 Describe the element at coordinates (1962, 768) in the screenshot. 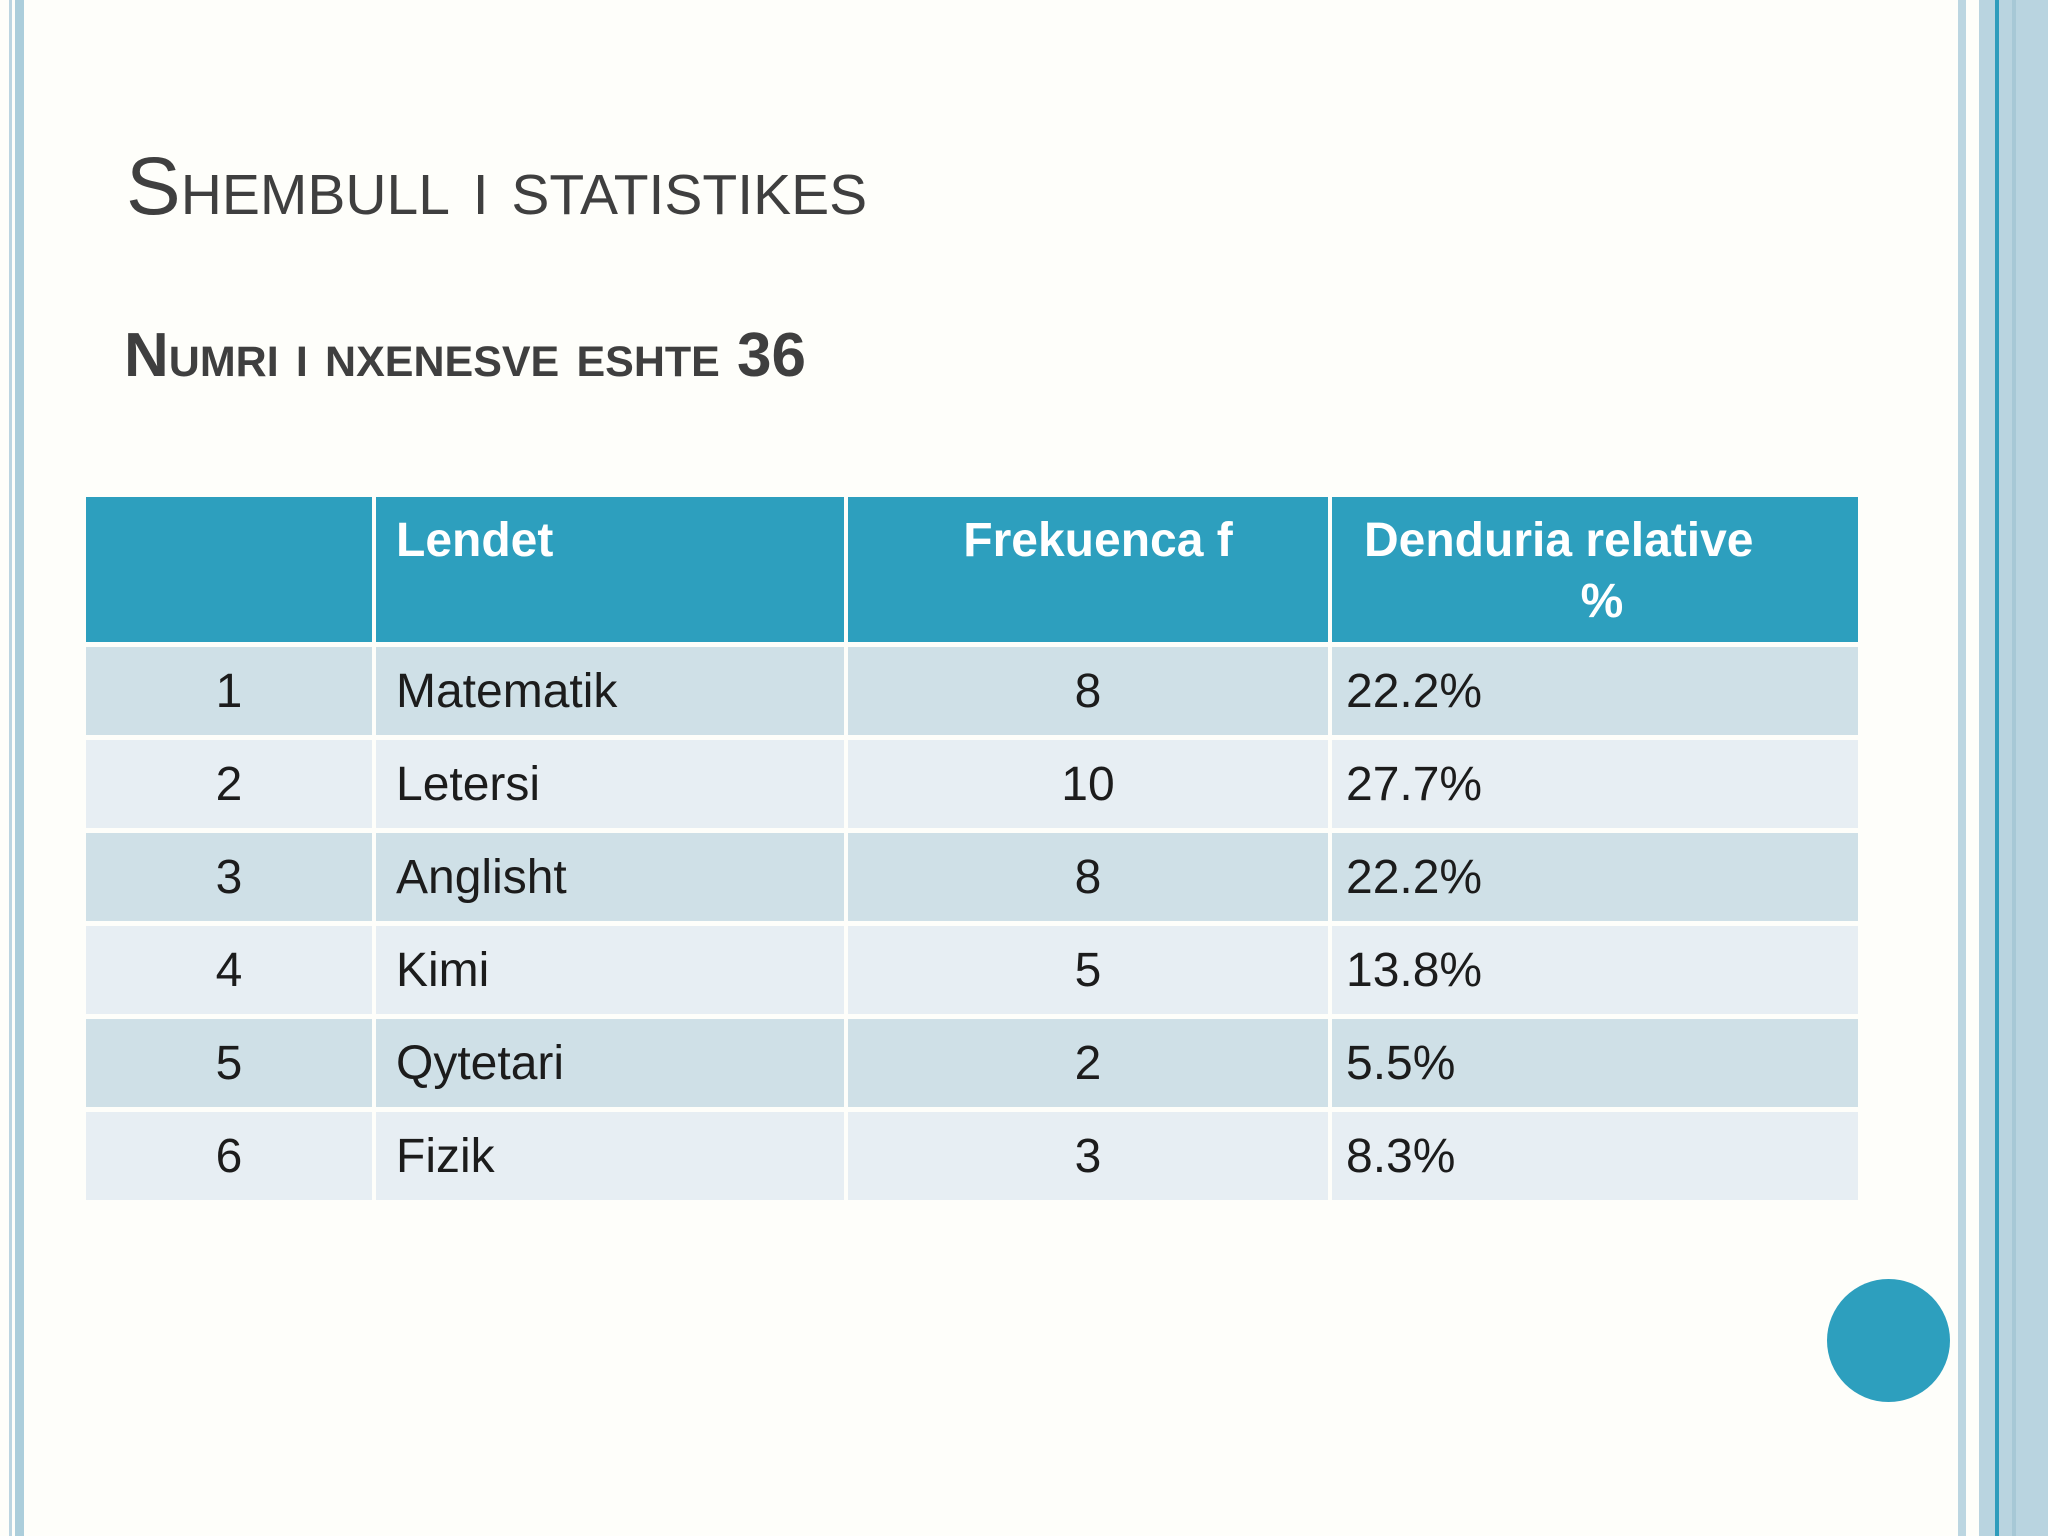

I see `right-border-thin-stripe` at that location.